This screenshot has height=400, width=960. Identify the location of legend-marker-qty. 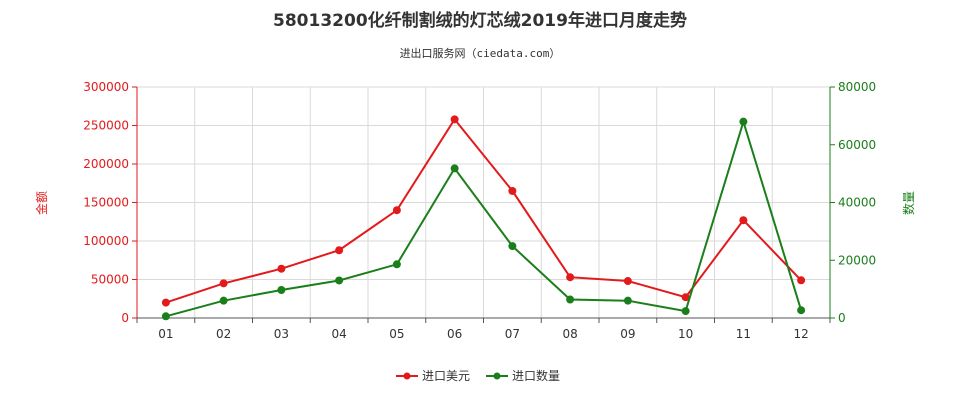
(497, 376).